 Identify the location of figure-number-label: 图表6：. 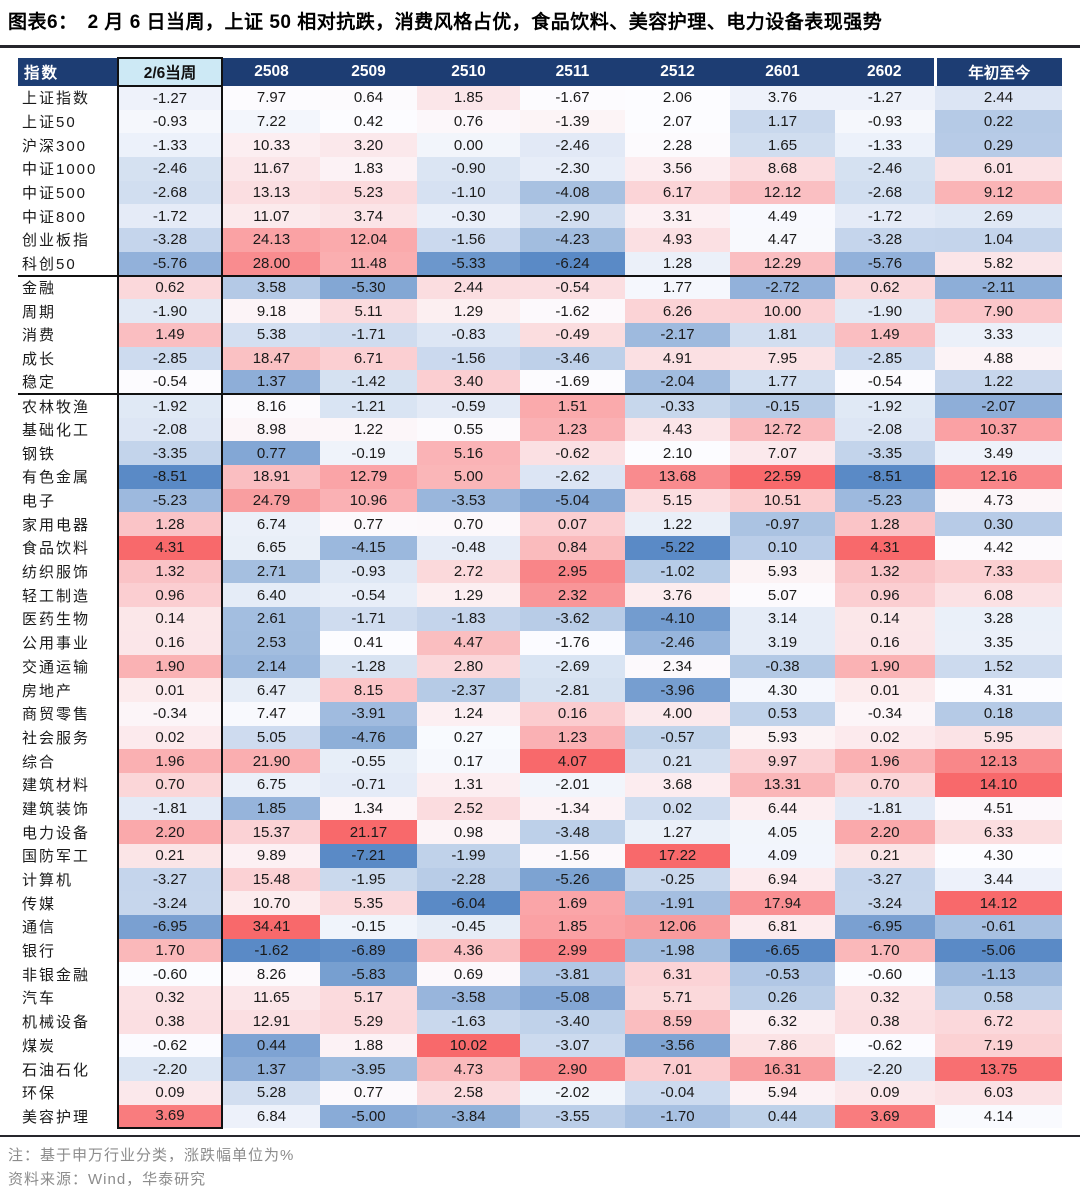
(43, 22).